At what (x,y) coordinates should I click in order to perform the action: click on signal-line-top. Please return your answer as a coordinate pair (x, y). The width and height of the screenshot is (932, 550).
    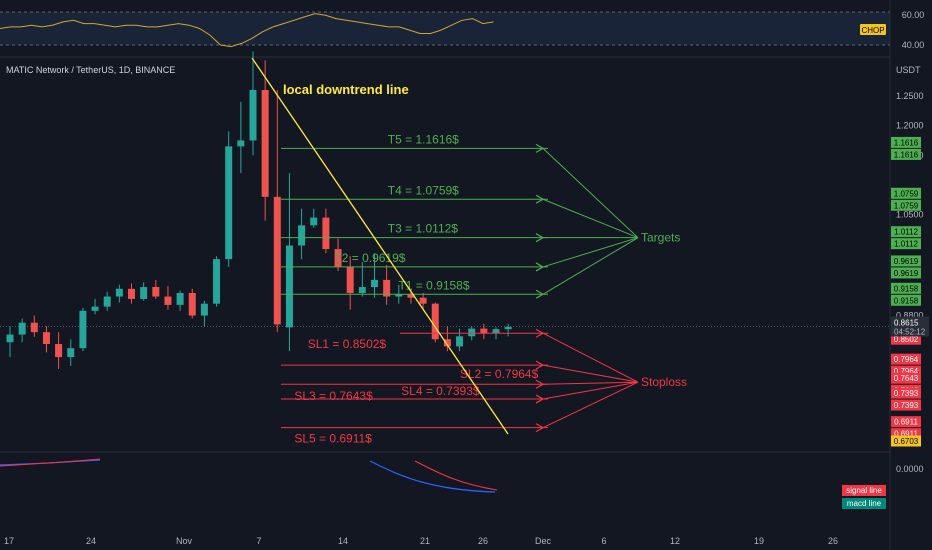
    Looking at the image, I should click on (50, 462).